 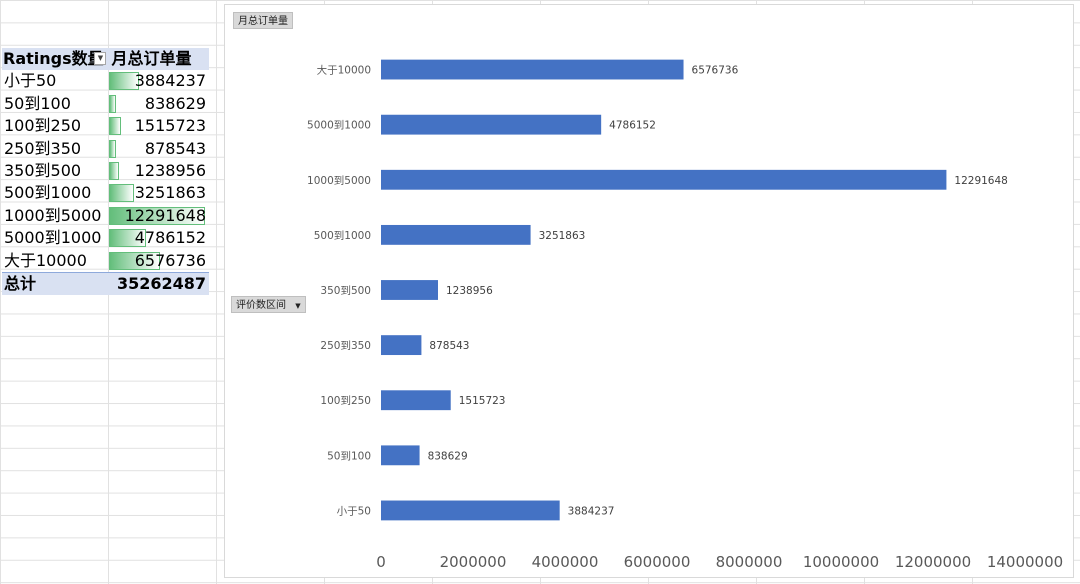 What do you see at coordinates (342, 236) in the screenshot?
I see `category-tick-label: 500到1000` at bounding box center [342, 236].